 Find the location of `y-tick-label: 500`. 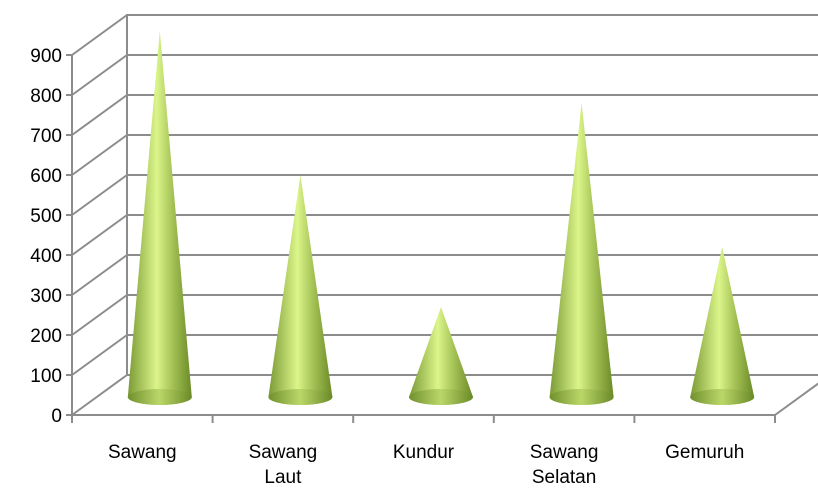

y-tick-label: 500 is located at coordinates (46, 216).